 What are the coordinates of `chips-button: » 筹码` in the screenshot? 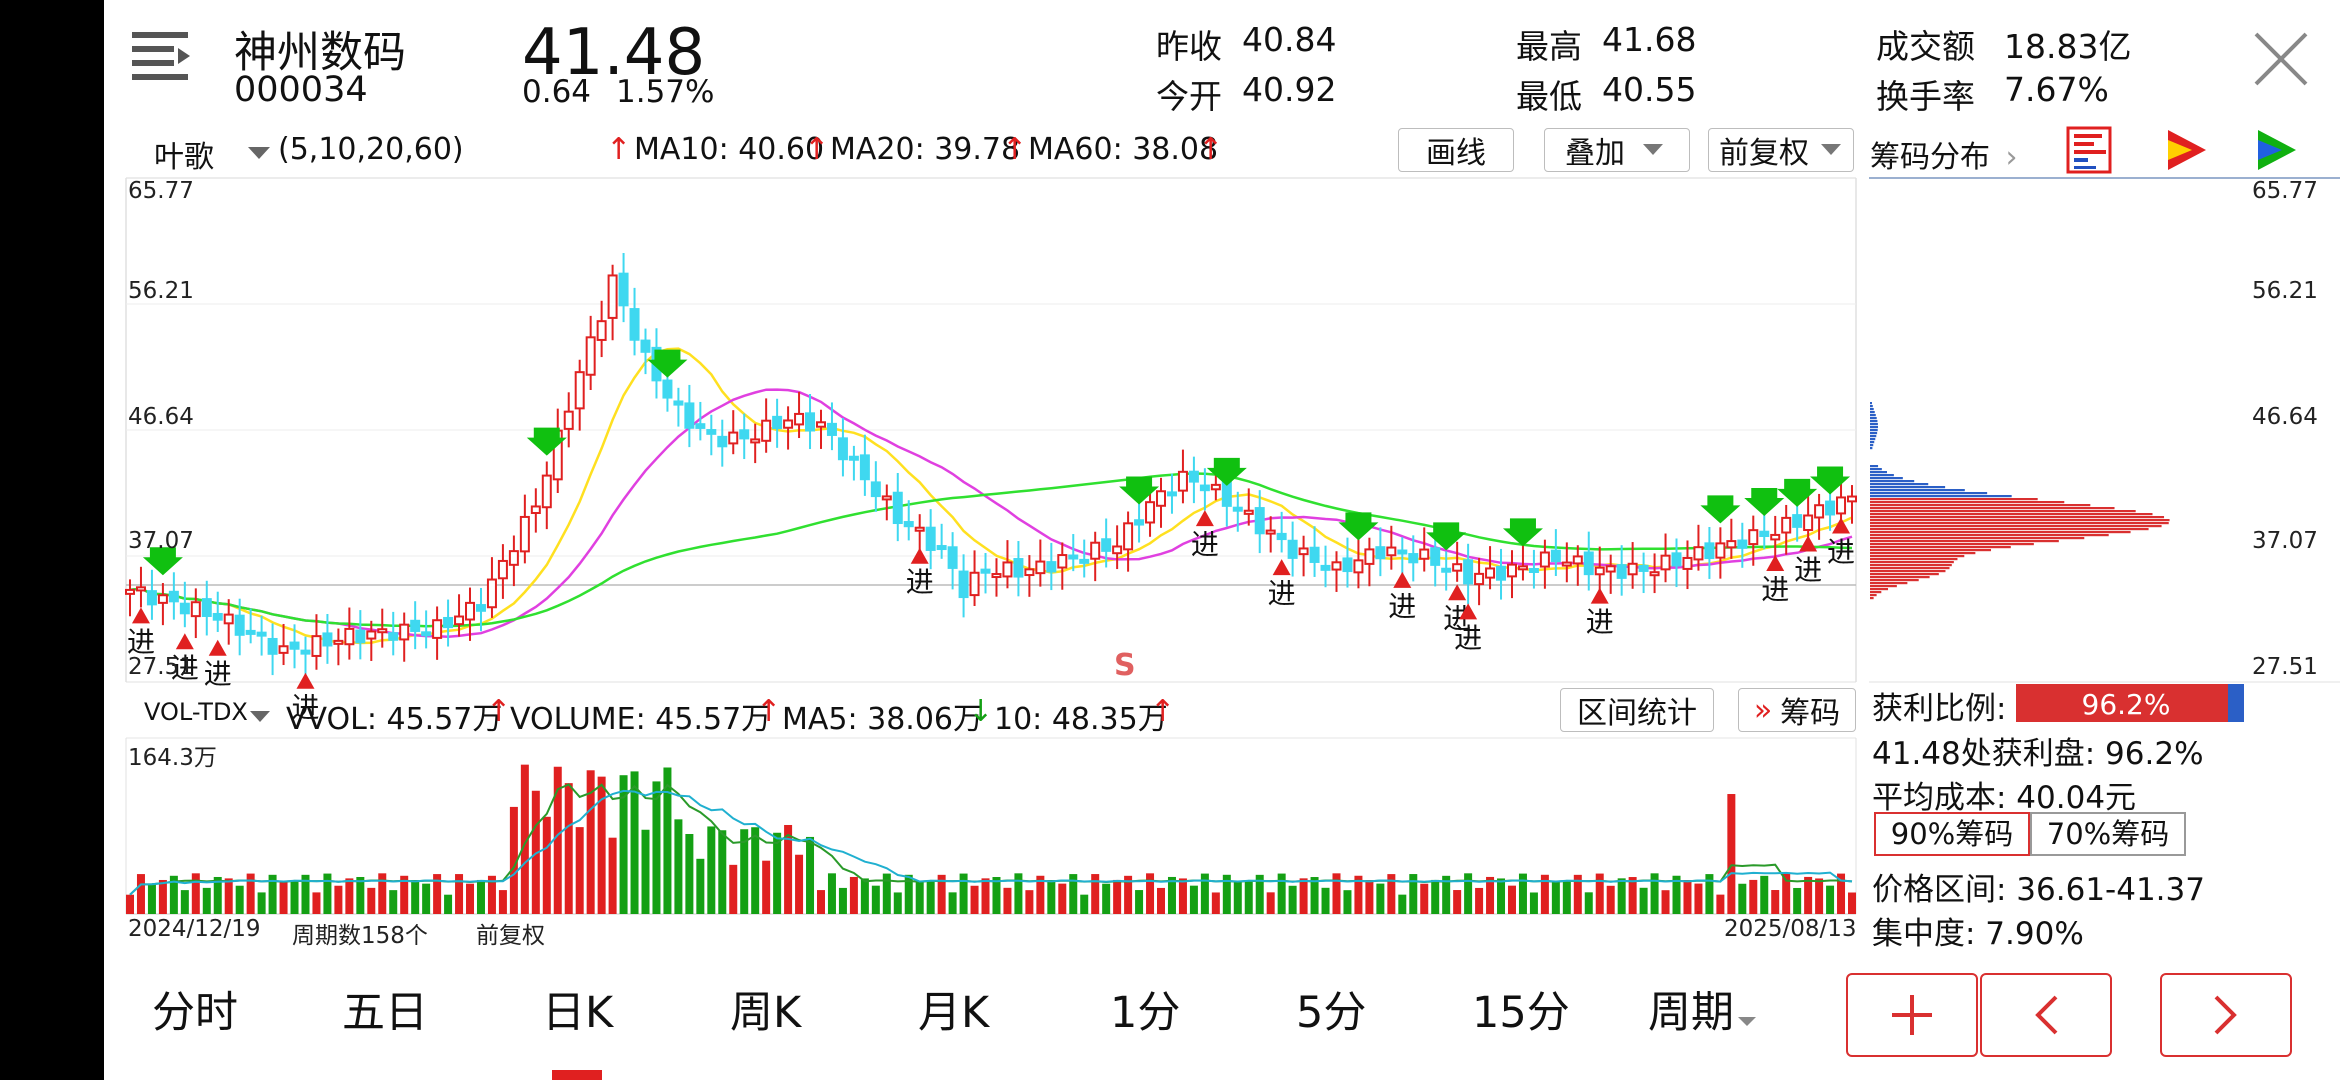 It's located at (1797, 710).